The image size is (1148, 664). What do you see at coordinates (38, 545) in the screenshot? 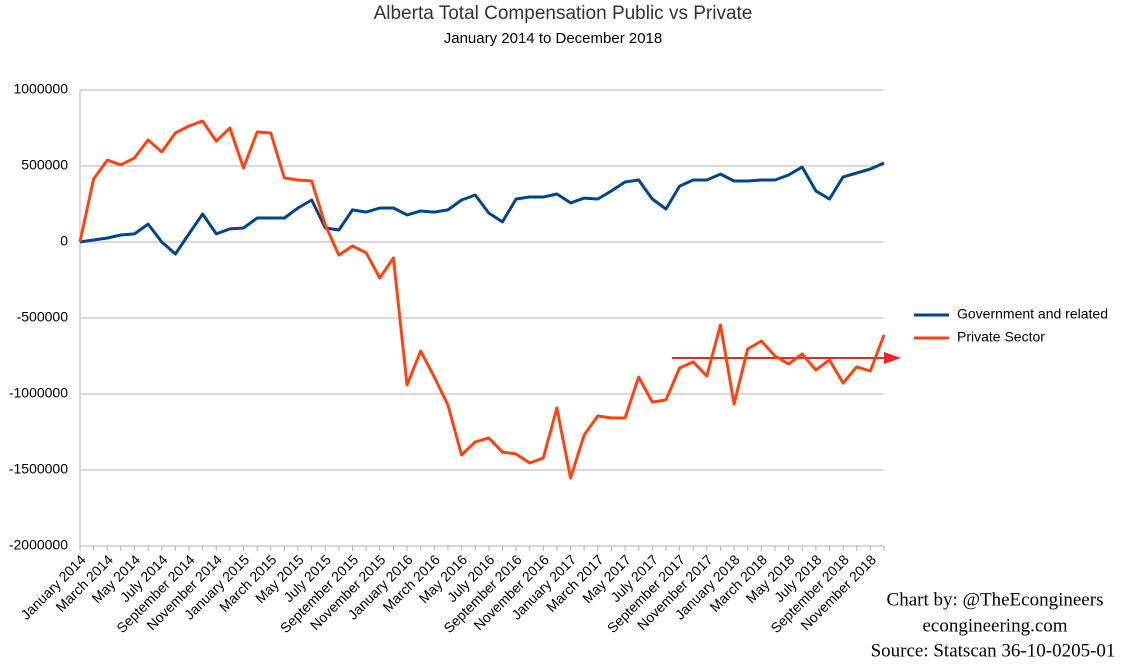
I see `y-tick-label: -2000000` at bounding box center [38, 545].